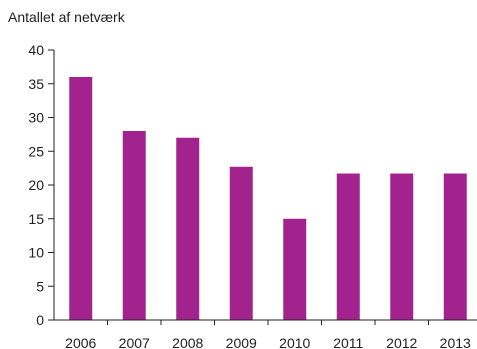 The width and height of the screenshot is (477, 349). What do you see at coordinates (294, 342) in the screenshot?
I see `x-tick-label: 2010` at bounding box center [294, 342].